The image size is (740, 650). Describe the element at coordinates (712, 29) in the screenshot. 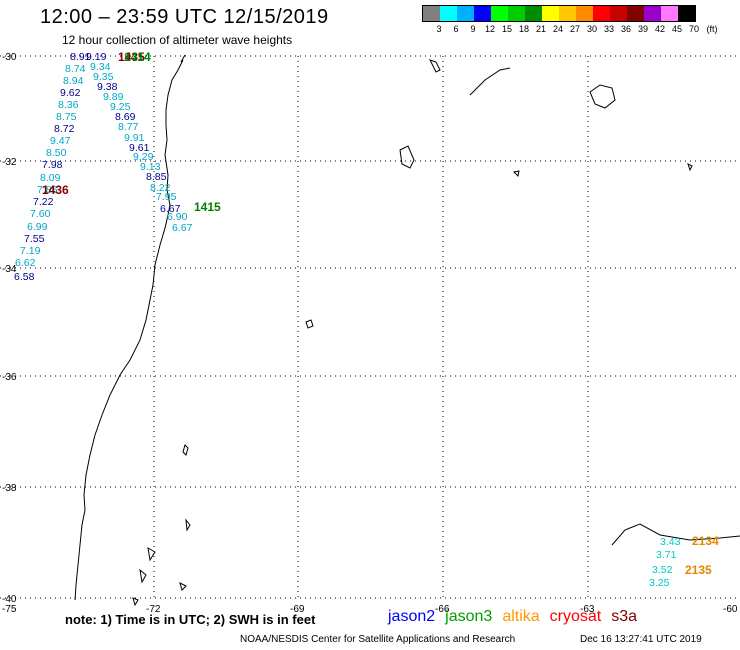

I see `legend-unit: (ft)` at that location.